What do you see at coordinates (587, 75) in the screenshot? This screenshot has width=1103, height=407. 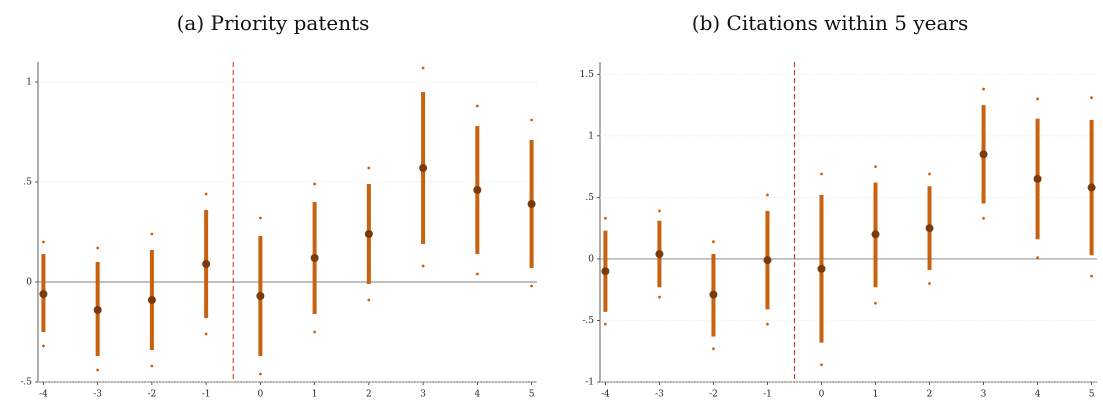 I see `y-tick-label: 1.5` at bounding box center [587, 75].